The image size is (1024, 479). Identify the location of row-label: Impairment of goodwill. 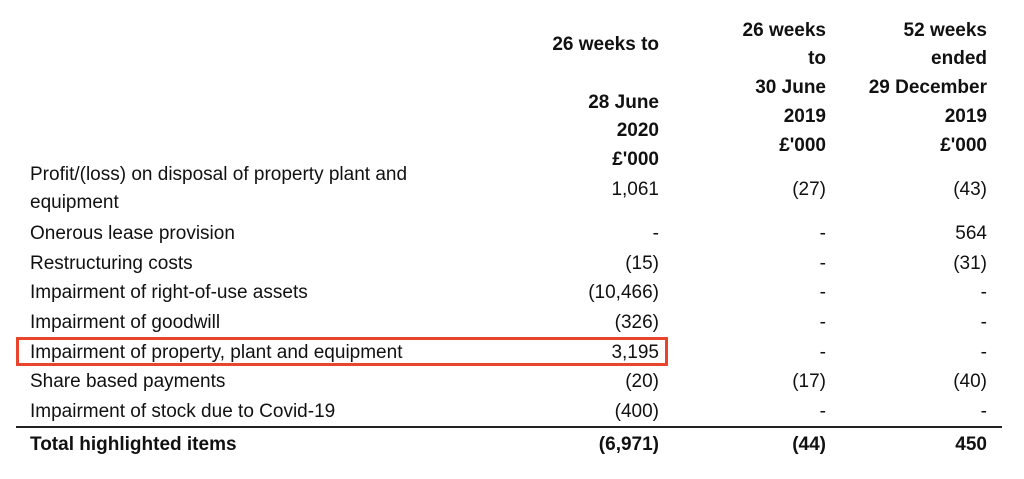
(125, 322).